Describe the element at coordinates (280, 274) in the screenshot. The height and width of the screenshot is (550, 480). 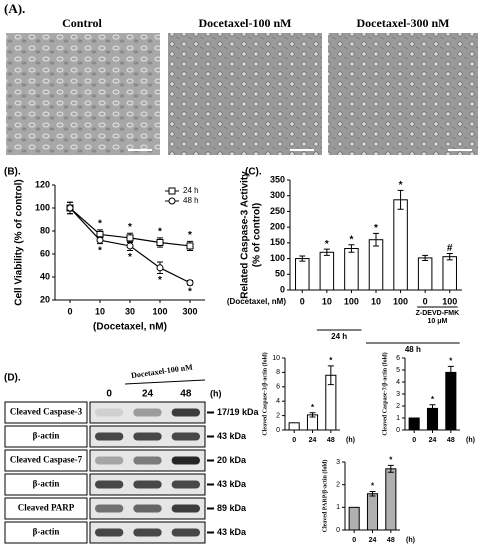
I see `y-tick-label: 50` at that location.